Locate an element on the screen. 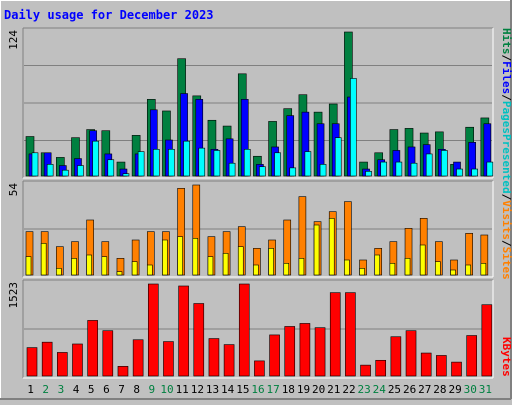 The image size is (512, 405). x-tick-label-day-3: 3 is located at coordinates (61, 389).